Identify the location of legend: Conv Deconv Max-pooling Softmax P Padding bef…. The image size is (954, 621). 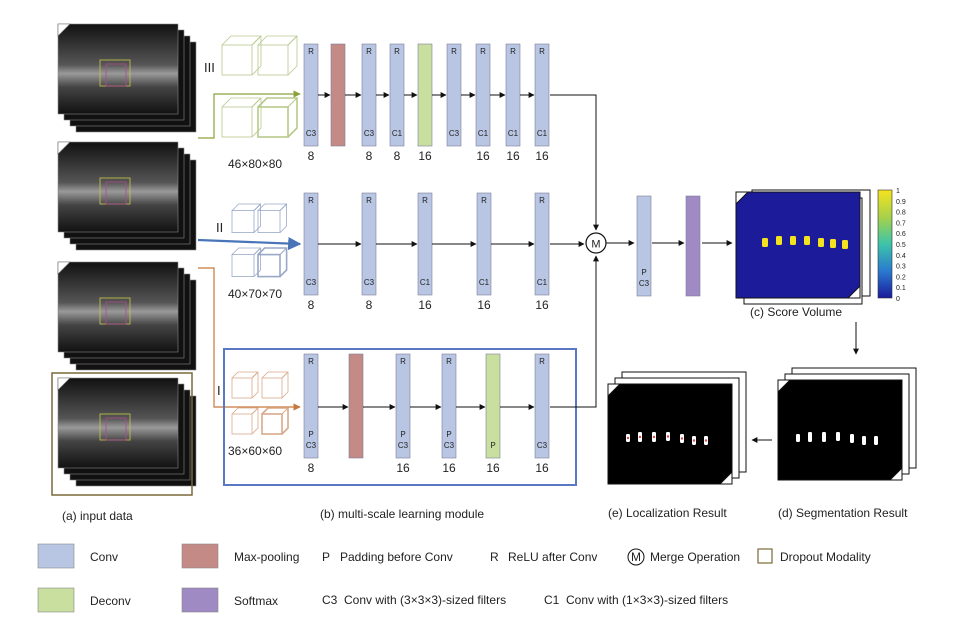
(454, 578).